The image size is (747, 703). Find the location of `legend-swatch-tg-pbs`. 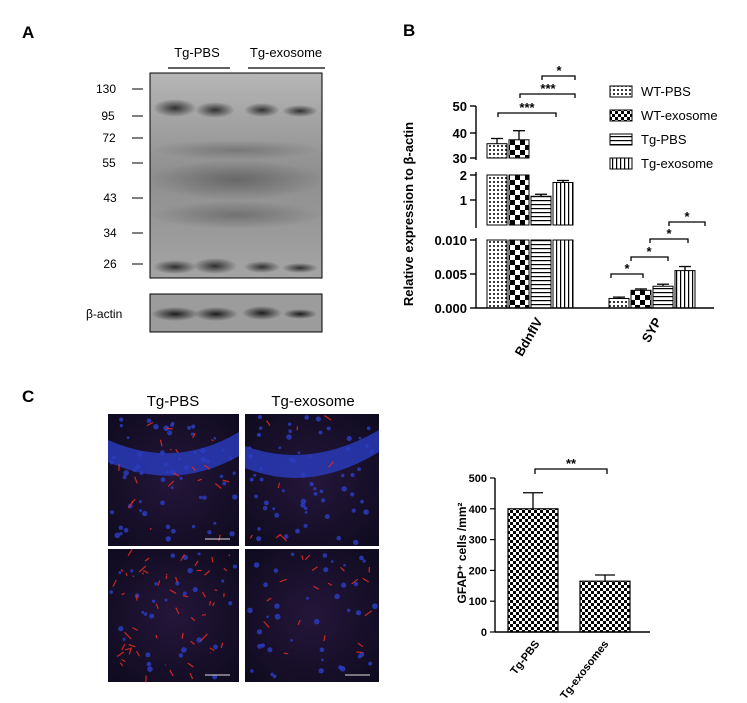

legend-swatch-tg-pbs is located at coordinates (621, 139).